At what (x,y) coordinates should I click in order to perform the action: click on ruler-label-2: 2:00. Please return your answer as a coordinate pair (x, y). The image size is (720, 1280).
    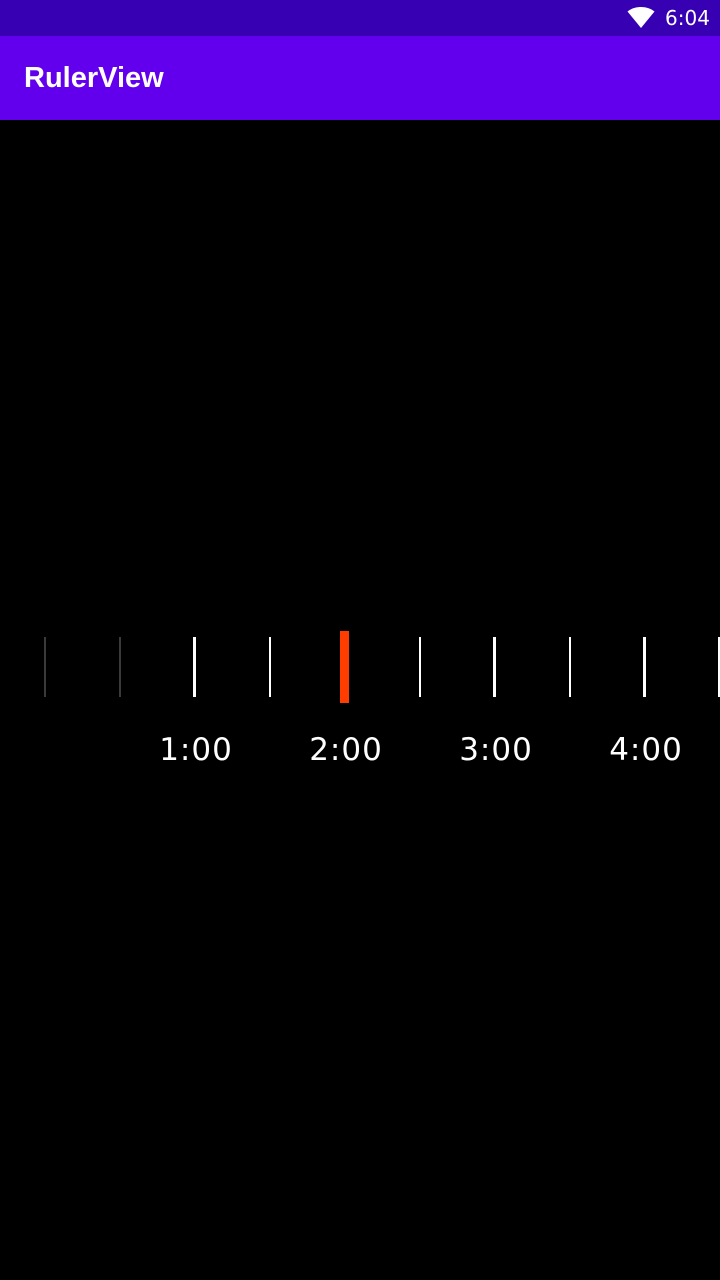
    Looking at the image, I should click on (346, 750).